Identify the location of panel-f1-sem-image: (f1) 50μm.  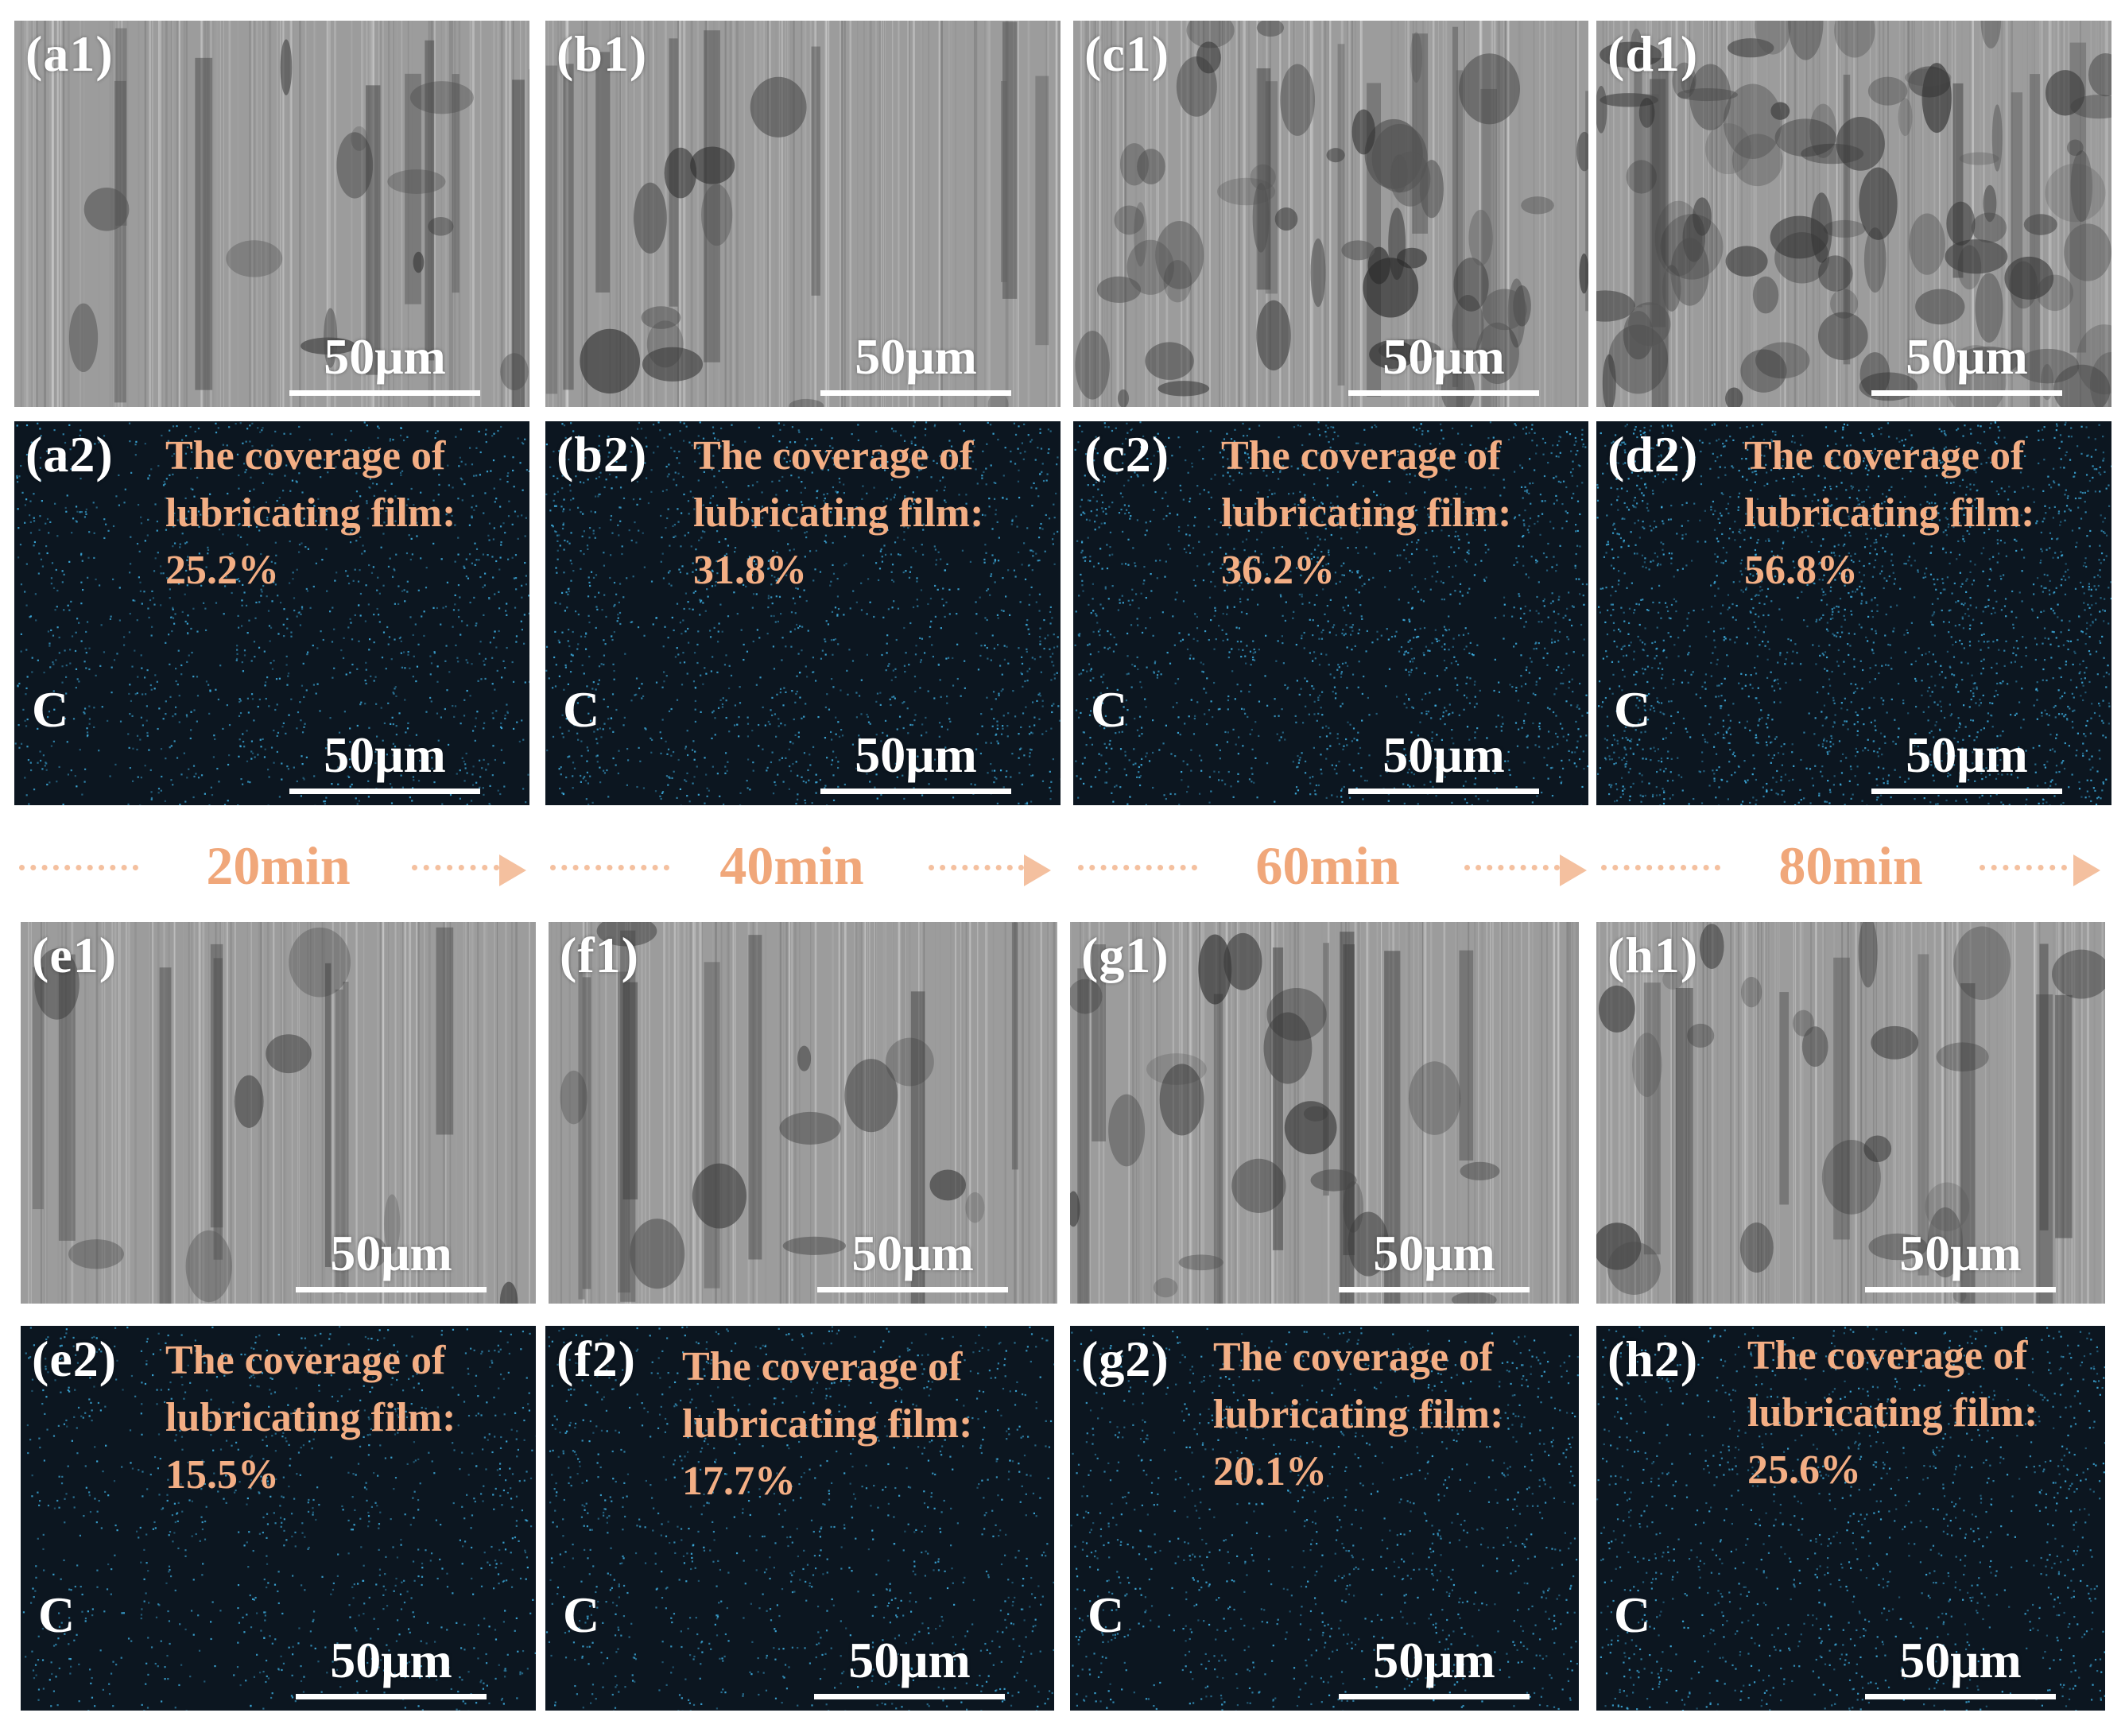
(803, 1113).